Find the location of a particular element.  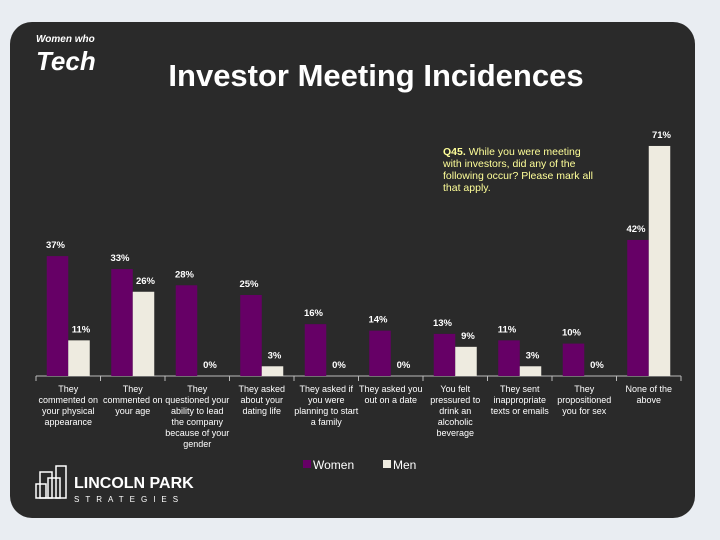

annotation-label: Q45. is located at coordinates (454, 152).